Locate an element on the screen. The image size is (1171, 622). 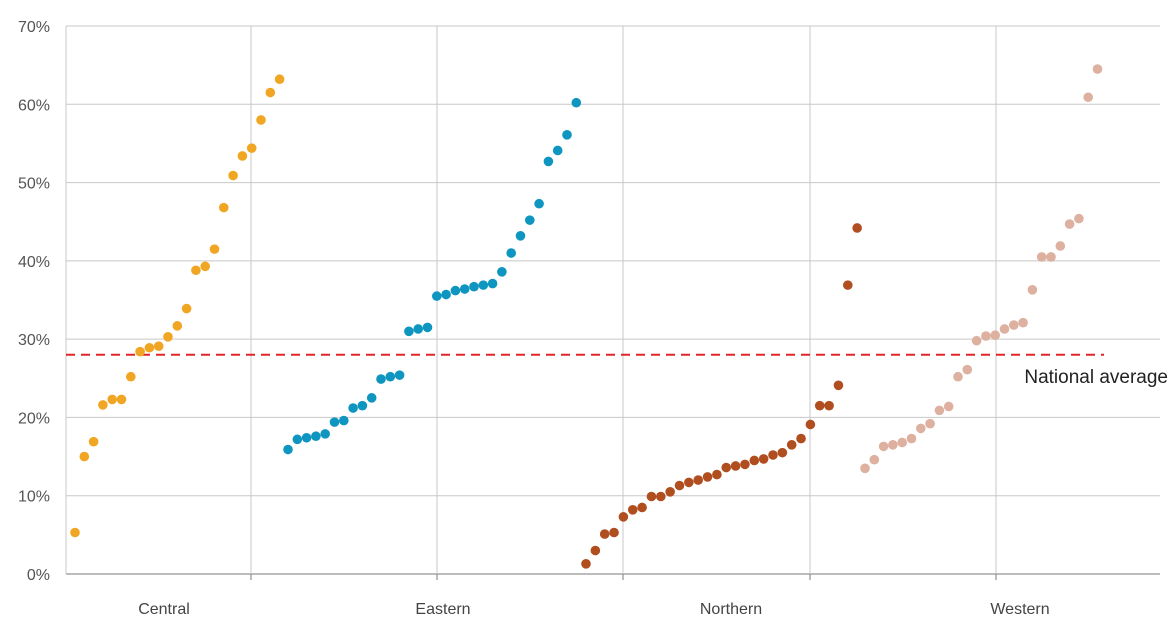
category-label-central: Central is located at coordinates (164, 609).